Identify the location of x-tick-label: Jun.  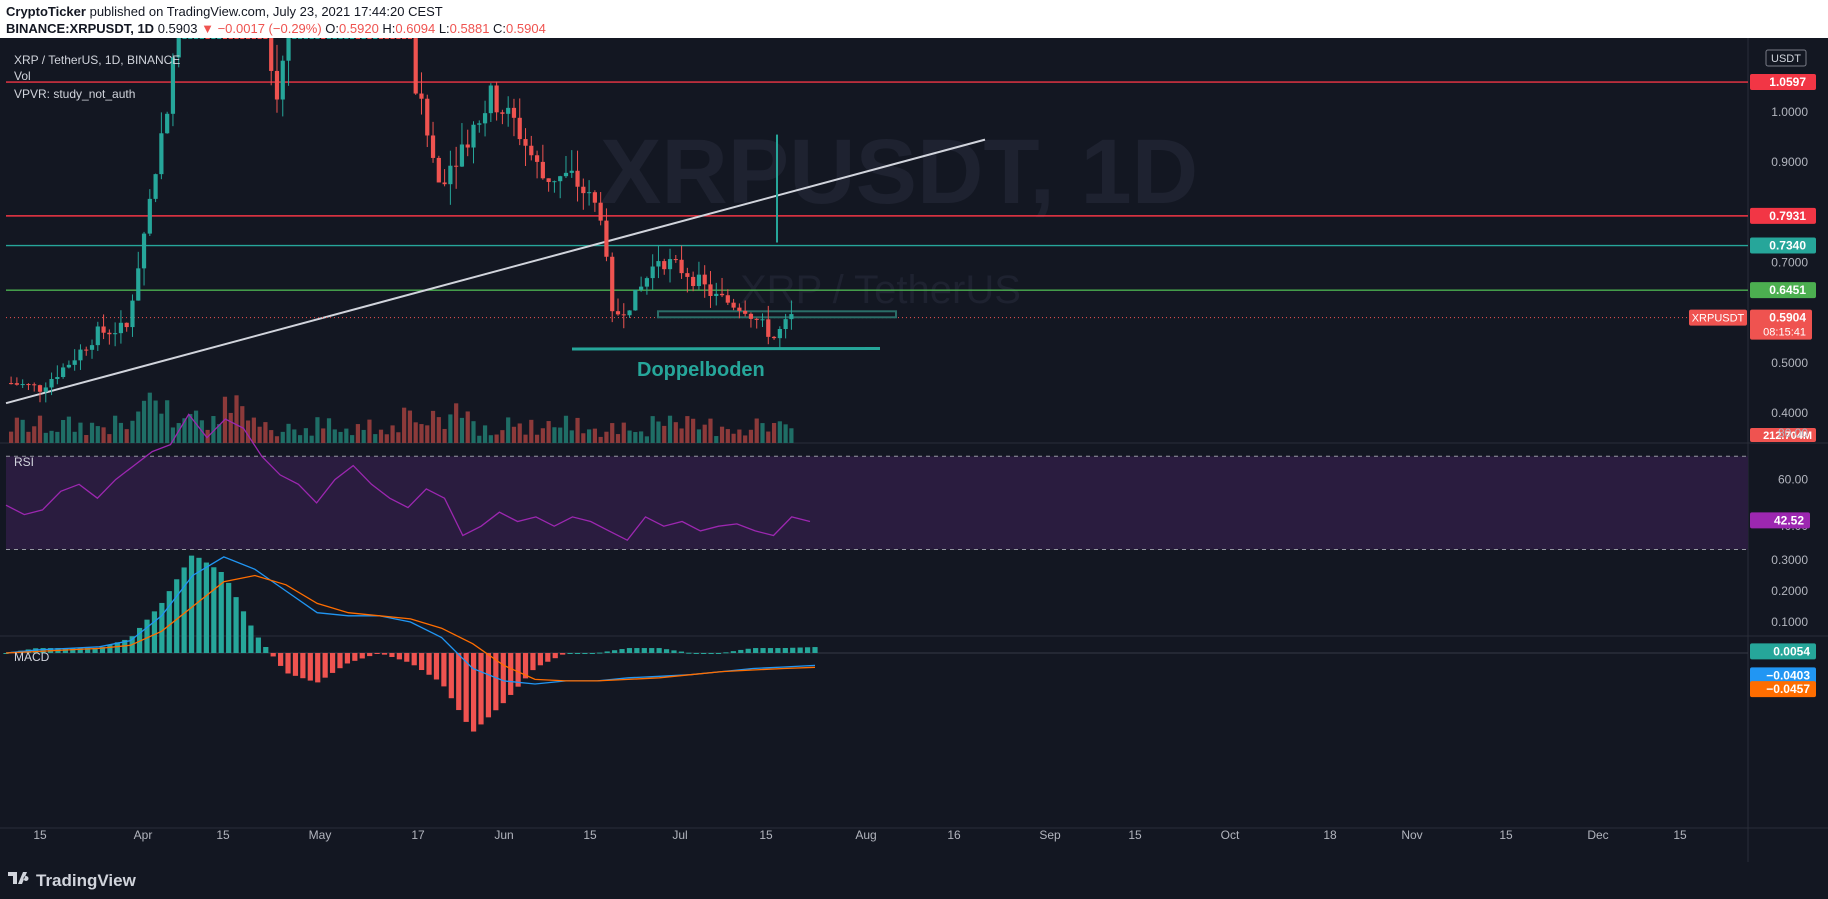
(503, 835).